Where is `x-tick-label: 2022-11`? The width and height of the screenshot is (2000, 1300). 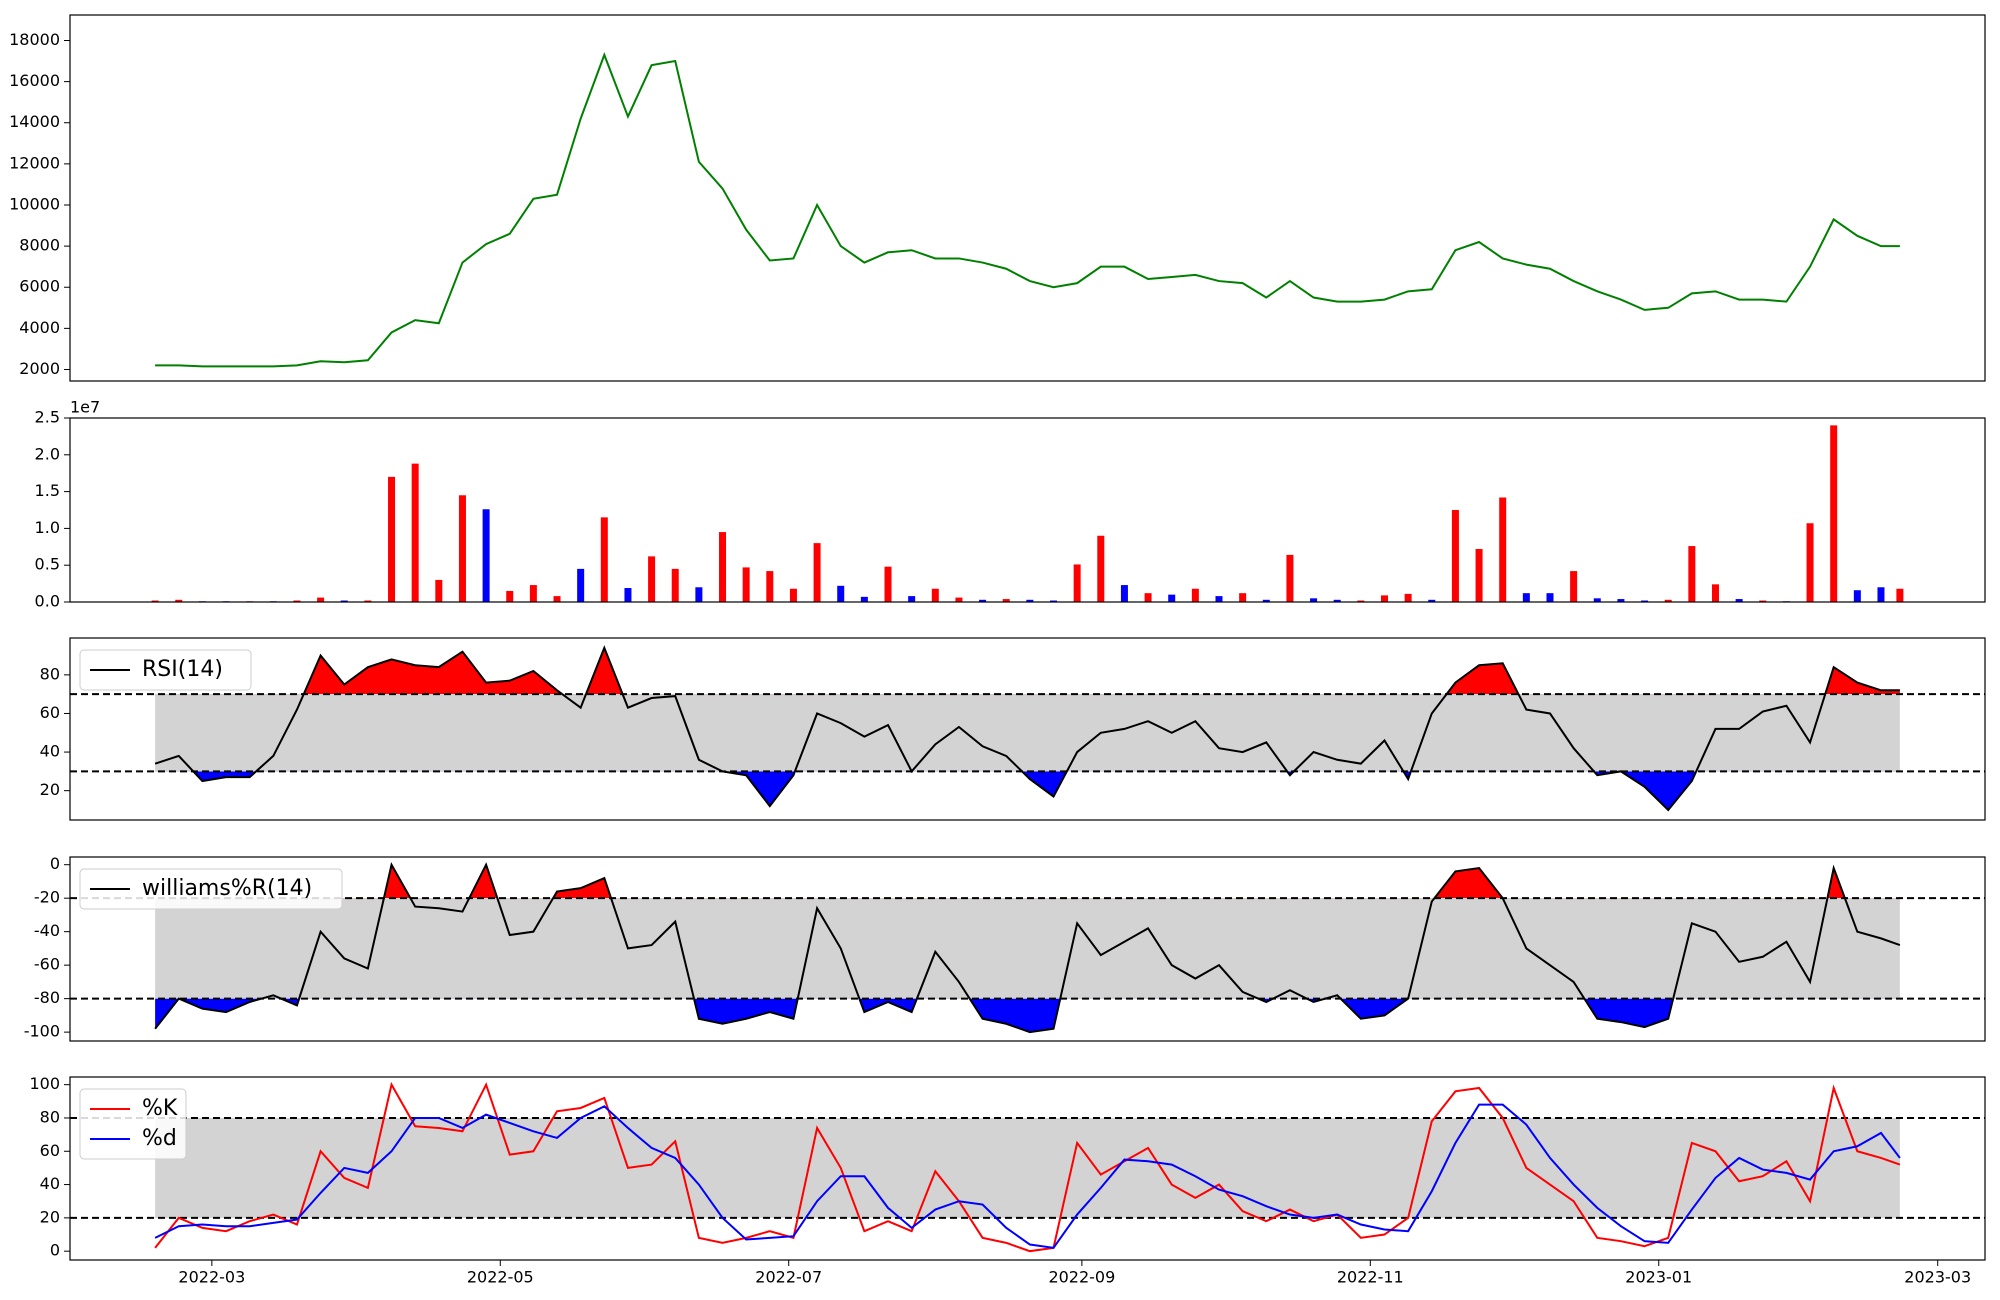
x-tick-label: 2022-11 is located at coordinates (1370, 1277).